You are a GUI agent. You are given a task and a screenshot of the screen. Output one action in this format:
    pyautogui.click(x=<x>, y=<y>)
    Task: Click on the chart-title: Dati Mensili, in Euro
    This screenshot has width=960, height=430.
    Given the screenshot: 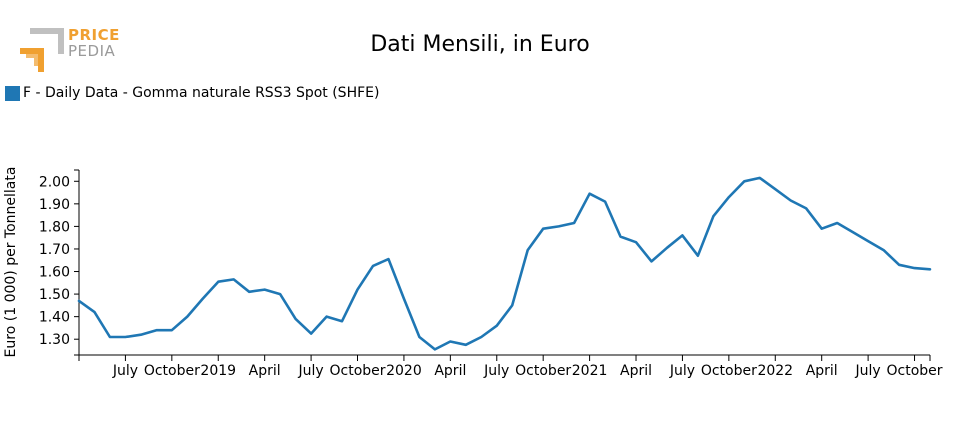 What is the action you would take?
    pyautogui.click(x=480, y=44)
    